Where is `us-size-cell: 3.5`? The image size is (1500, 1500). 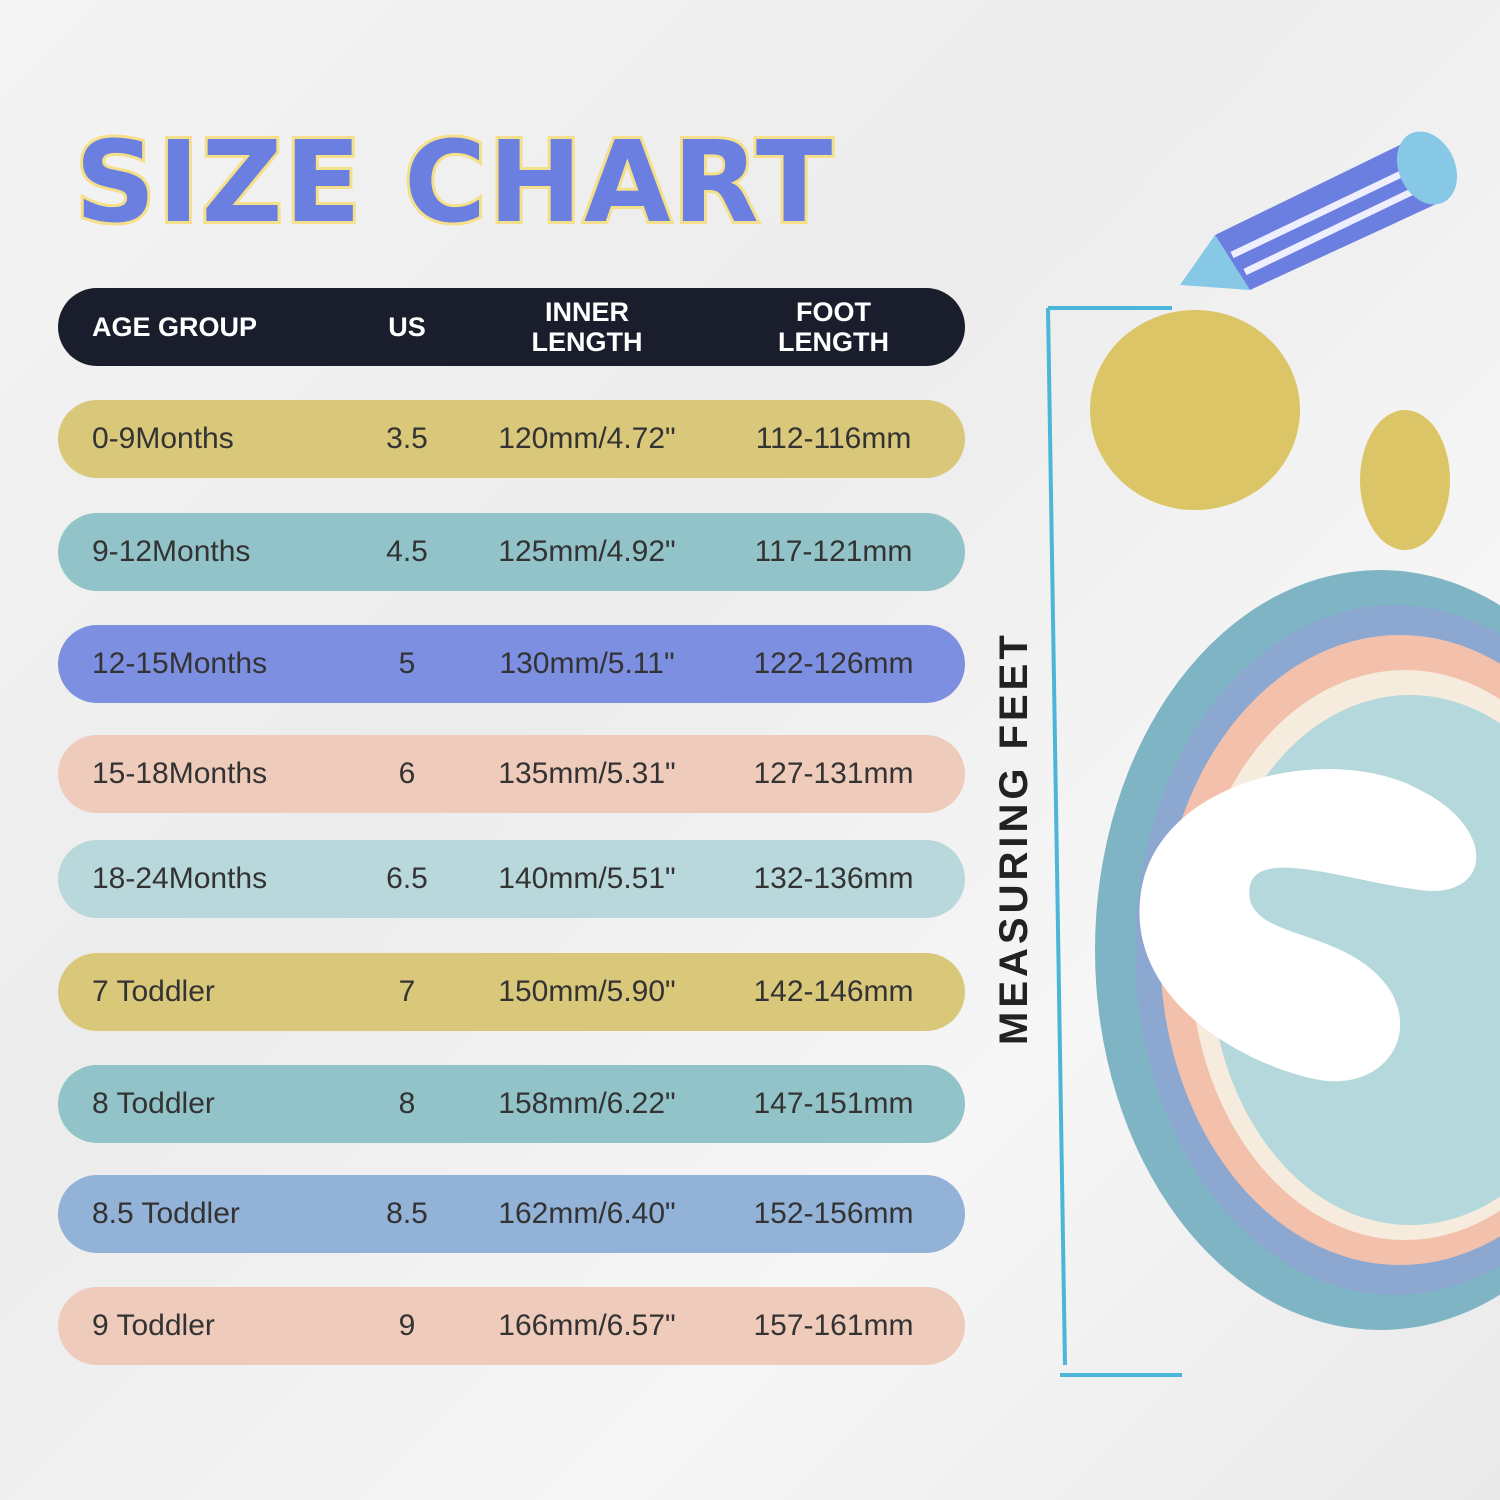
us-size-cell: 3.5 is located at coordinates (407, 438).